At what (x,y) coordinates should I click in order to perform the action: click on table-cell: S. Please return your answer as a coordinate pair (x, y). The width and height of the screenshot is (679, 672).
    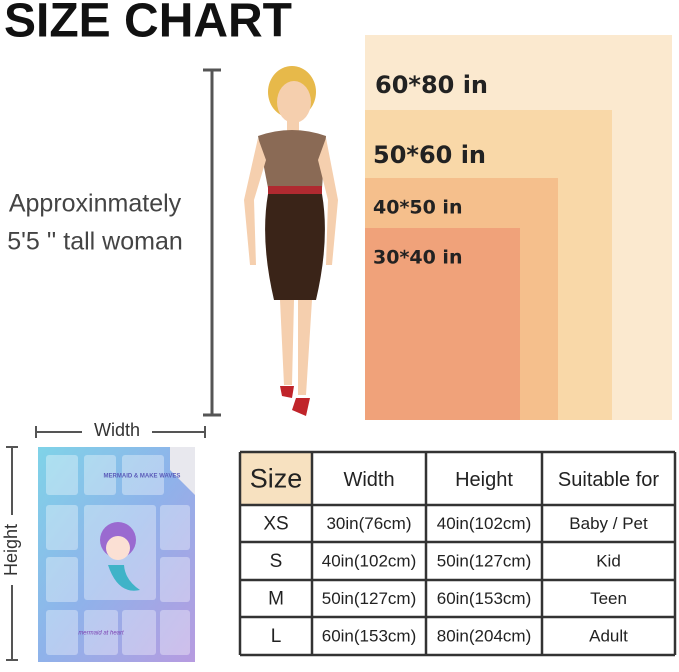
    Looking at the image, I should click on (276, 561).